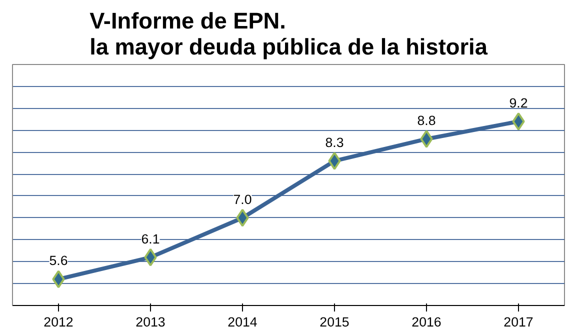 The image size is (578, 329). I want to click on data-label: 8.3, so click(334, 142).